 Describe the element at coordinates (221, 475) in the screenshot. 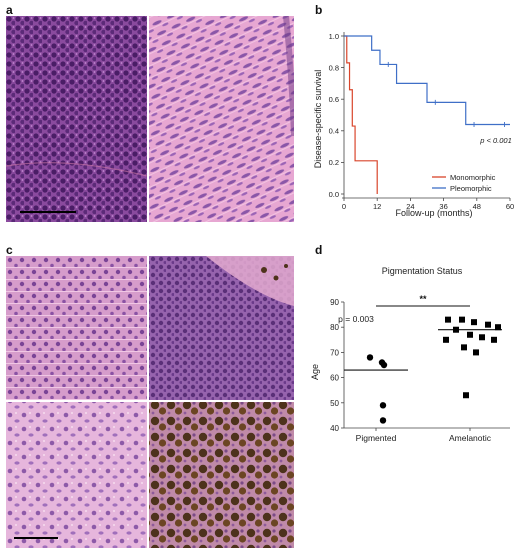

I see `c-bottom-right-histology` at that location.